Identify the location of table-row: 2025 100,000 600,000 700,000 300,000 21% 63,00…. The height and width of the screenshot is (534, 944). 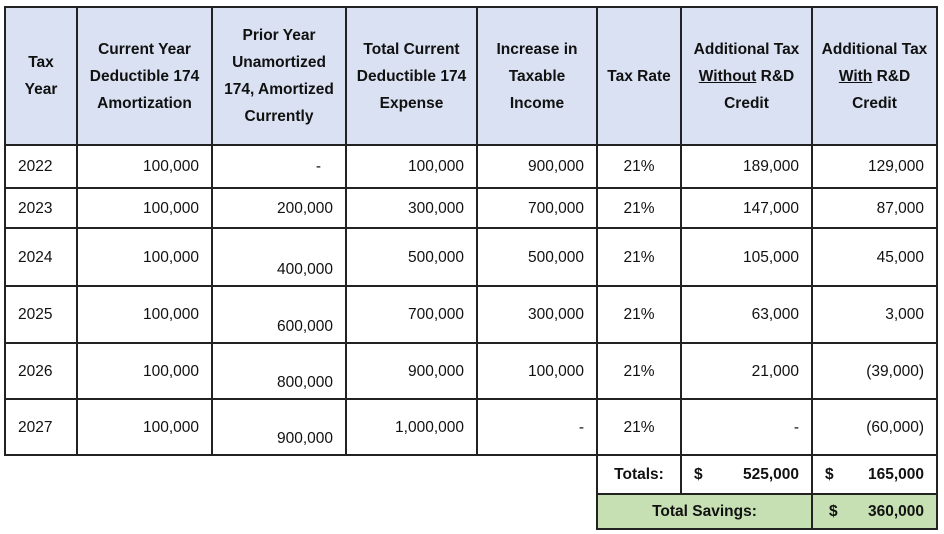
(471, 314).